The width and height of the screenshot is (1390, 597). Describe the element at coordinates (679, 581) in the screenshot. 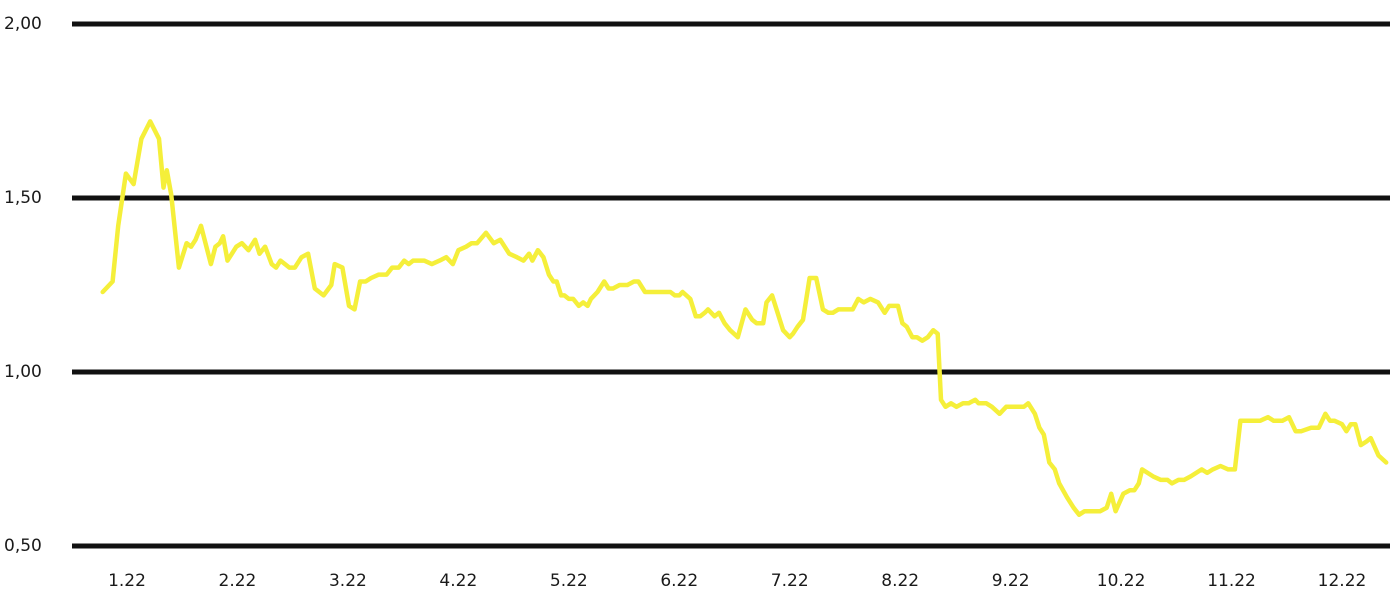

I see `x-tick-label: 6.22` at that location.